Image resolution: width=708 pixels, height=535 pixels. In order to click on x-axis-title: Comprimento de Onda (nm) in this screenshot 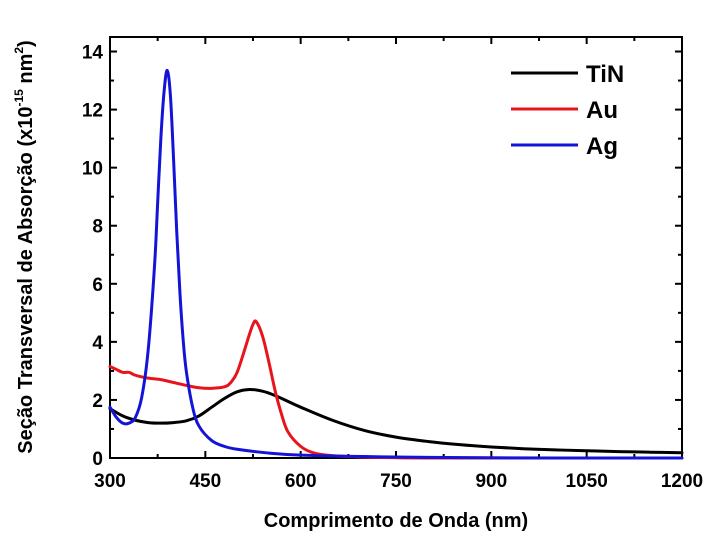, I will do `click(396, 521)`.